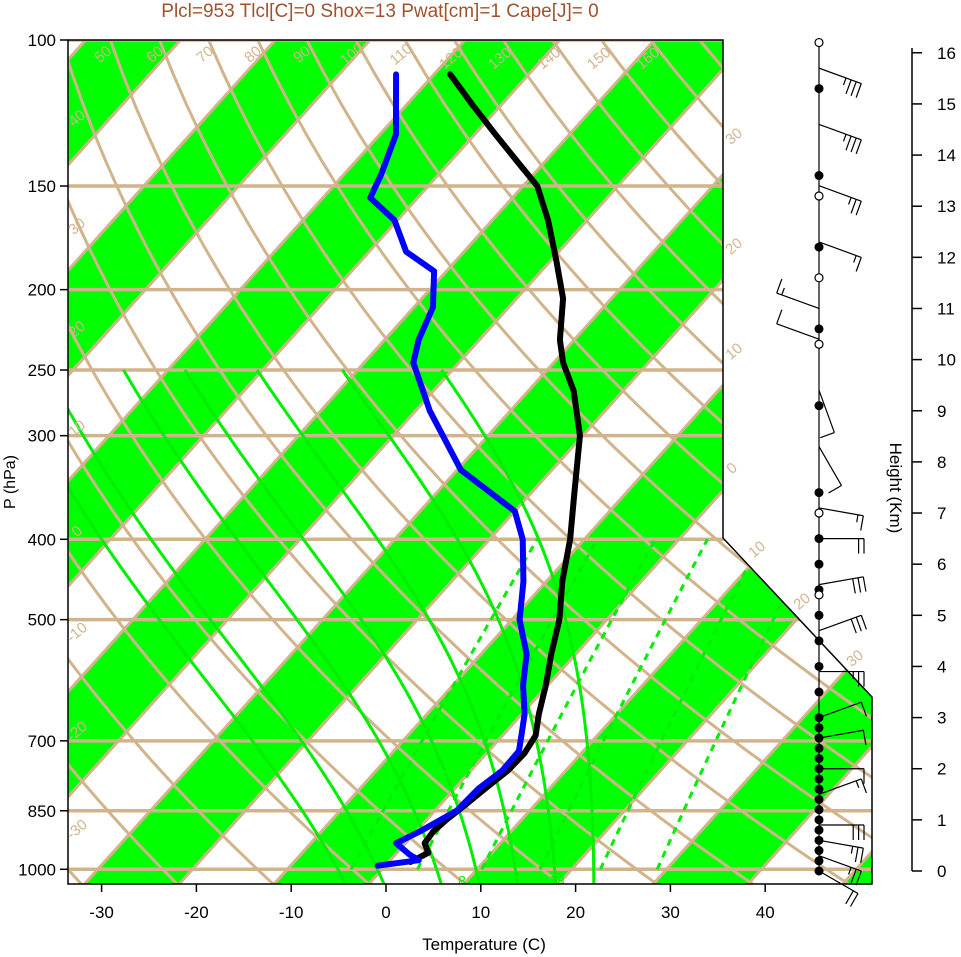 The height and width of the screenshot is (957, 961). I want to click on y-tick-label: 100, so click(42, 40).